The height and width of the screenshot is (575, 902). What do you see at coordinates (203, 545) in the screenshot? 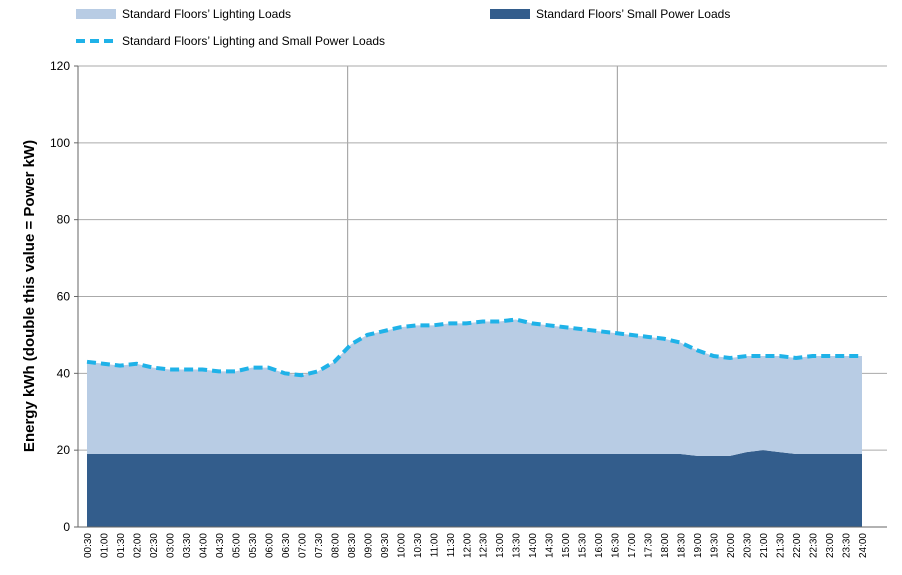
I see `x-tick-label: 04:00` at bounding box center [203, 545].